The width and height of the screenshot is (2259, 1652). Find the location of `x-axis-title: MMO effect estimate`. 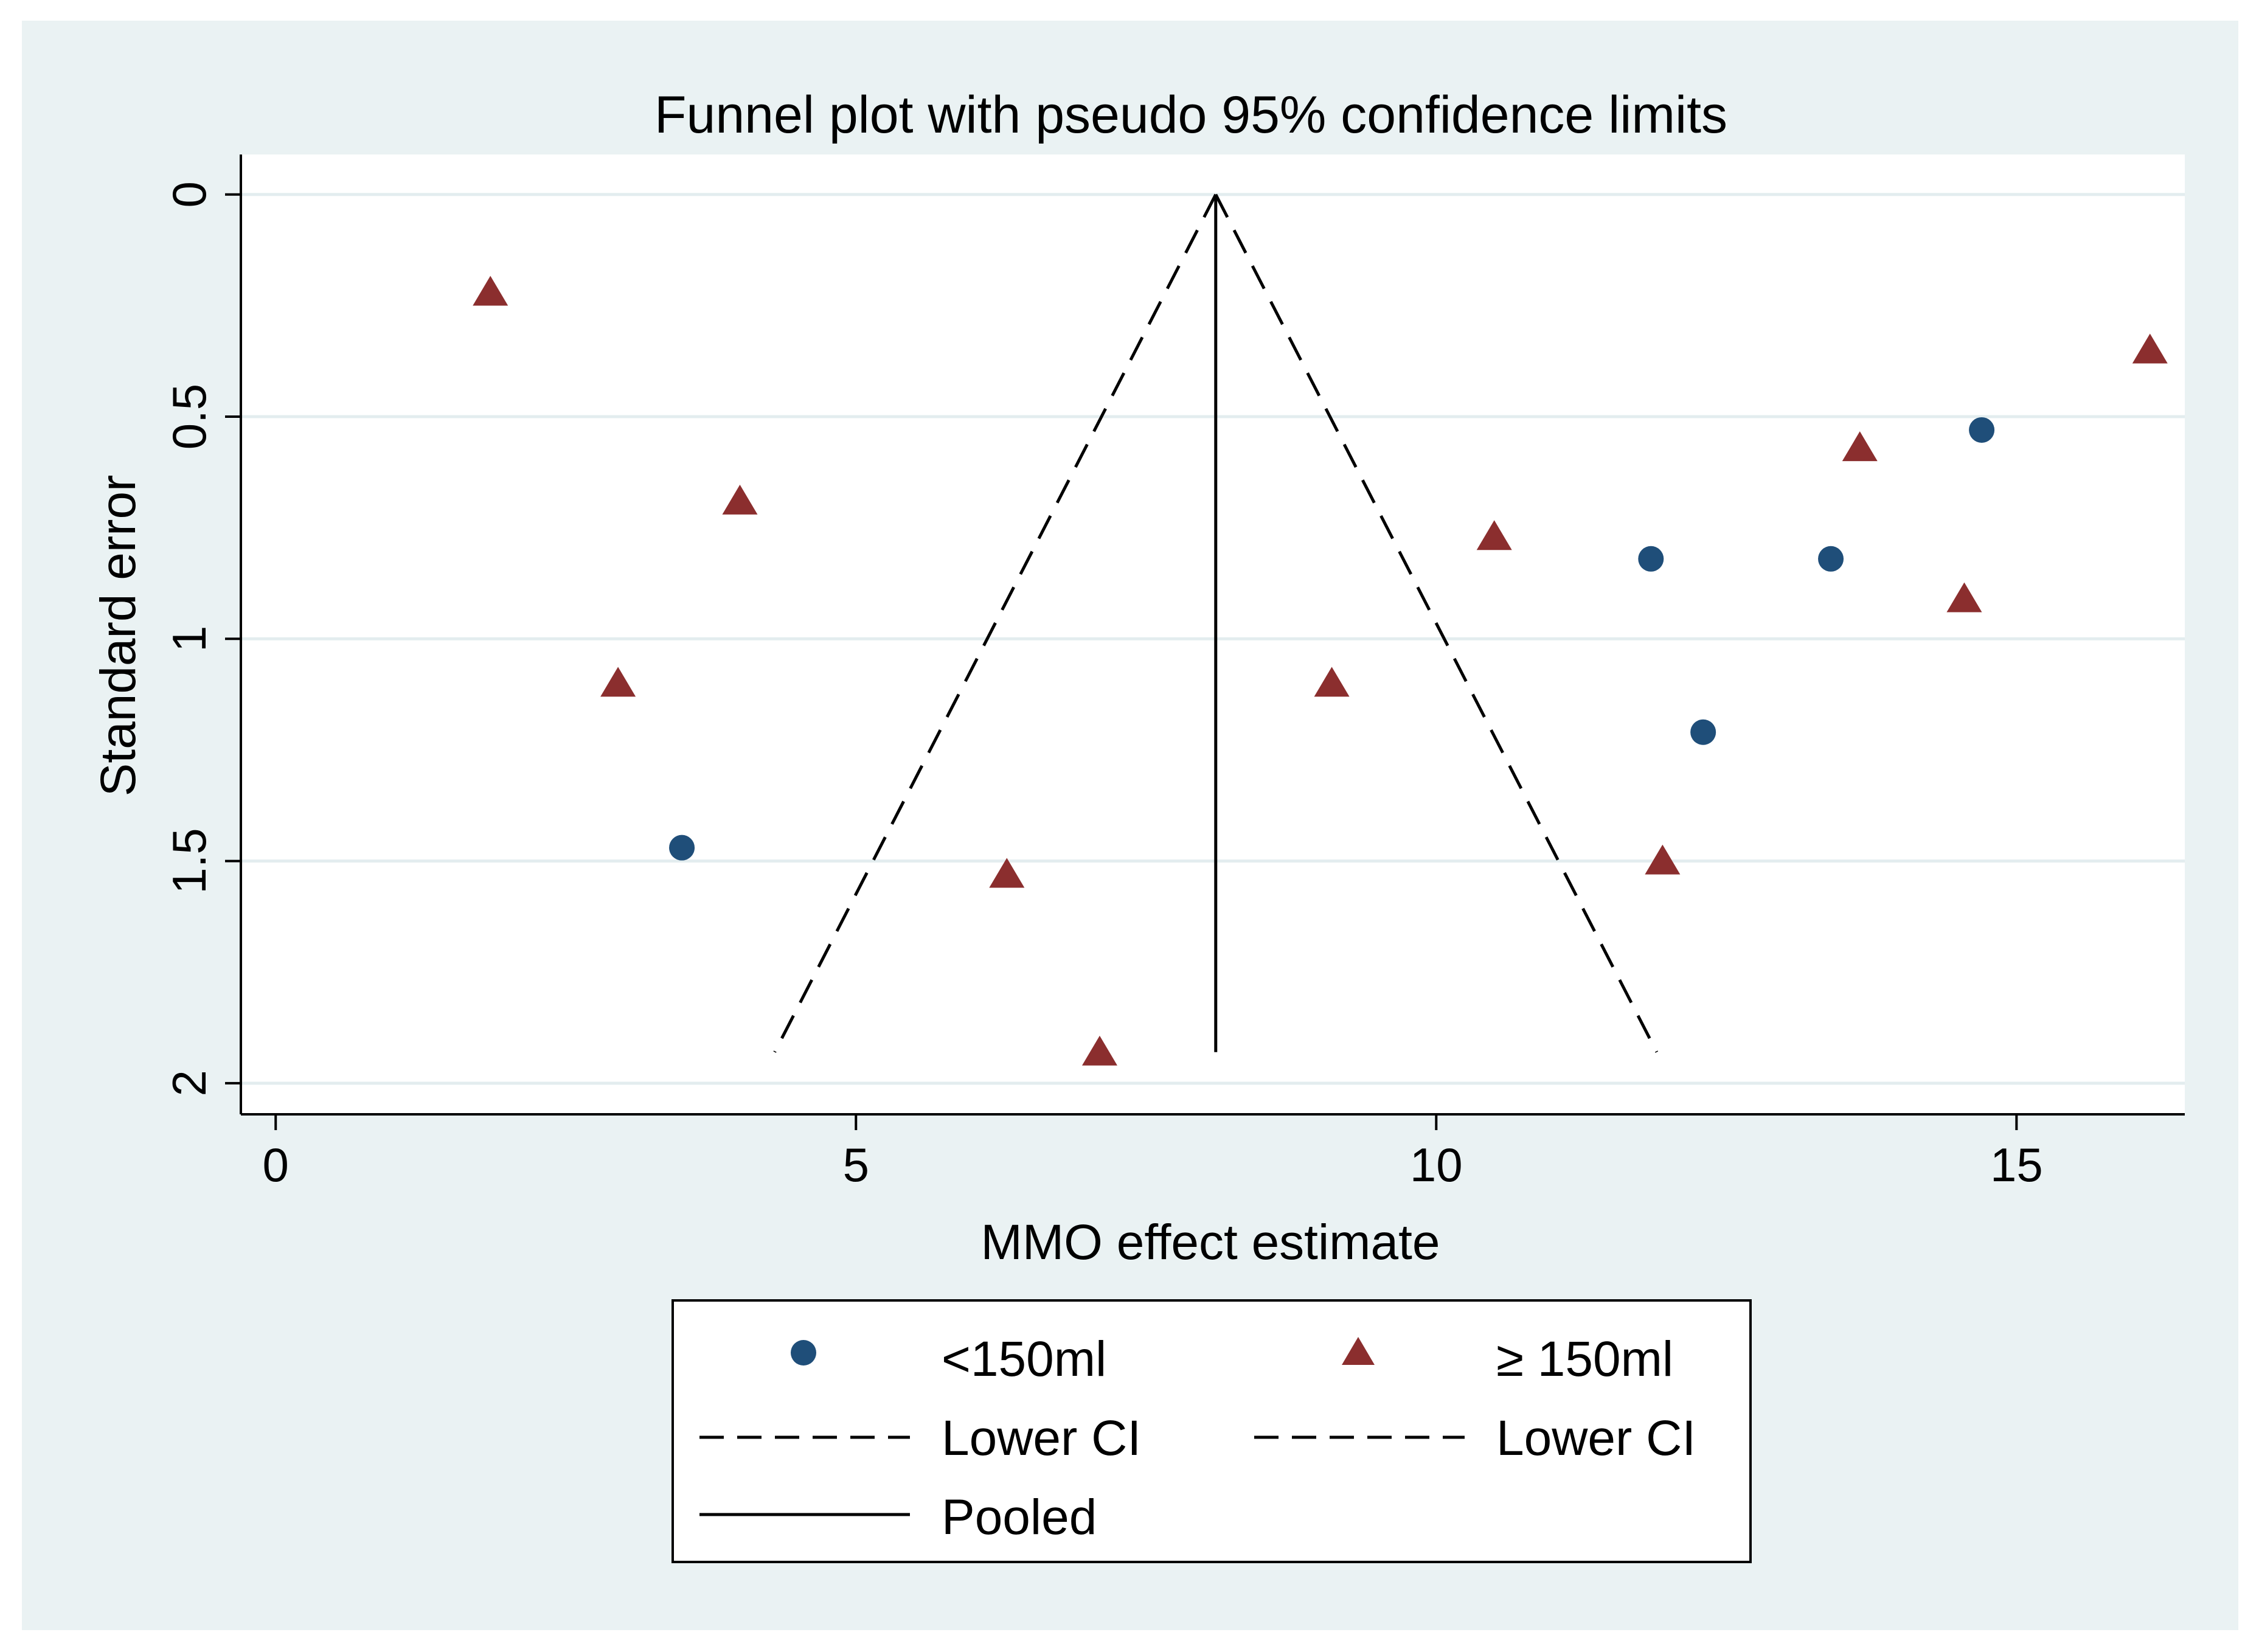

x-axis-title: MMO effect estimate is located at coordinates (1210, 1242).